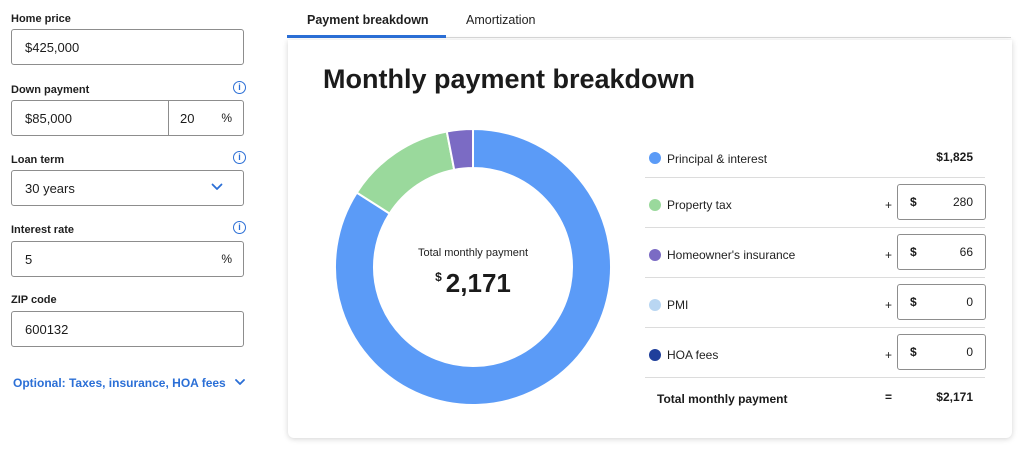 The image size is (1024, 450). What do you see at coordinates (239, 157) in the screenshot?
I see `loan-term-info-icon: i` at bounding box center [239, 157].